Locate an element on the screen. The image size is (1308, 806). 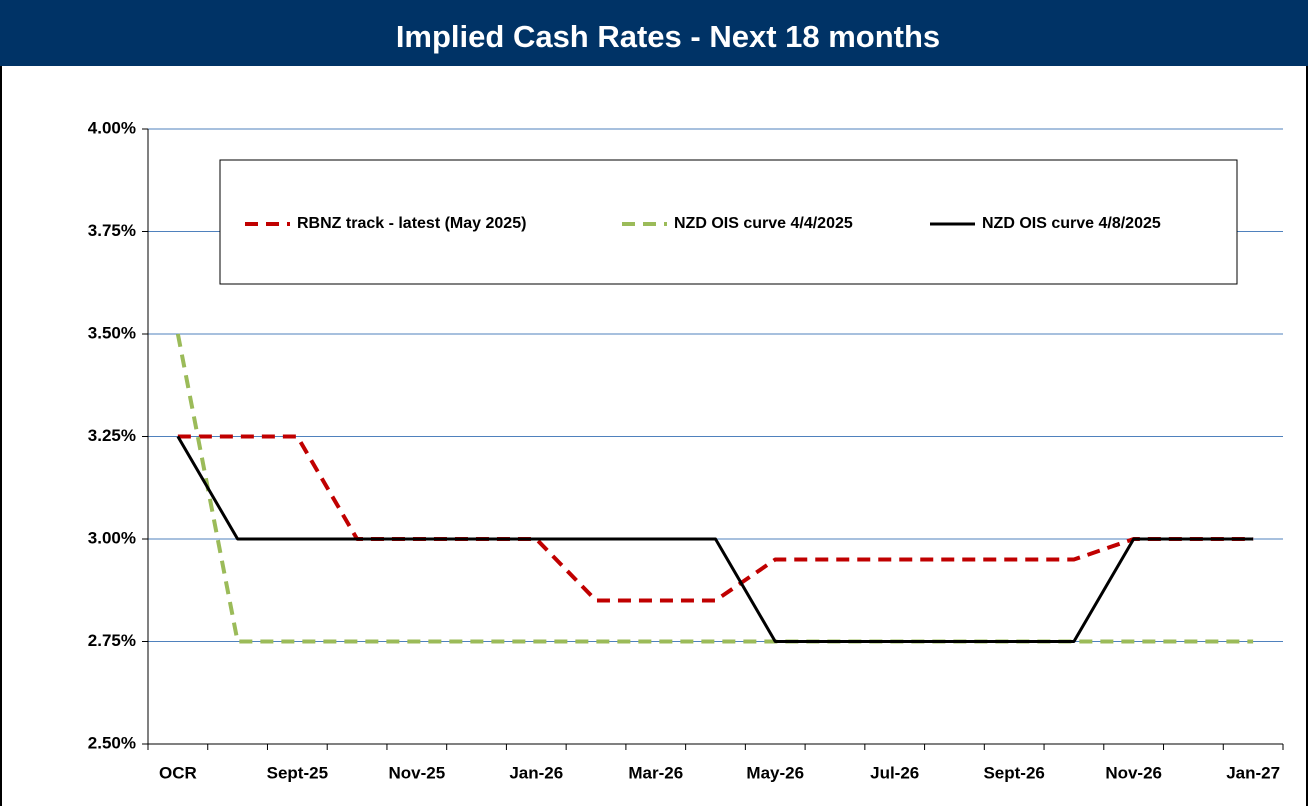
y-tick-label: 2.75% is located at coordinates (112, 640).